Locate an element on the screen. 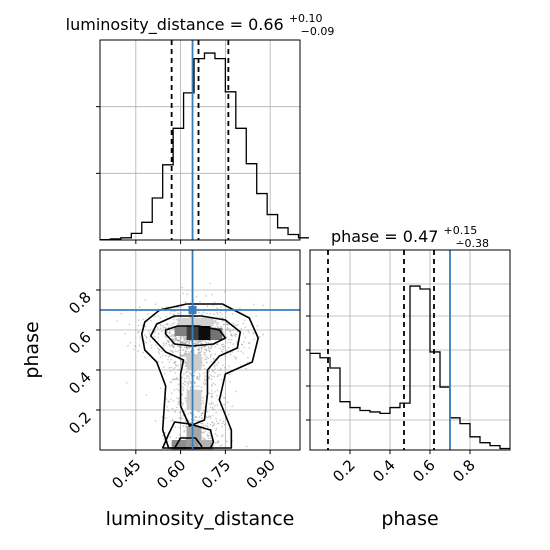 This screenshot has width=550, height=550. grid-lines is located at coordinates (200, 350).